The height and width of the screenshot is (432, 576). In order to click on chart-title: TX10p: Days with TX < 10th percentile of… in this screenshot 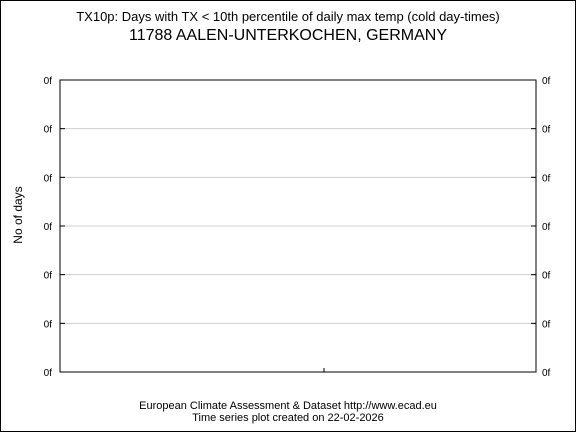, I will do `click(288, 16)`.